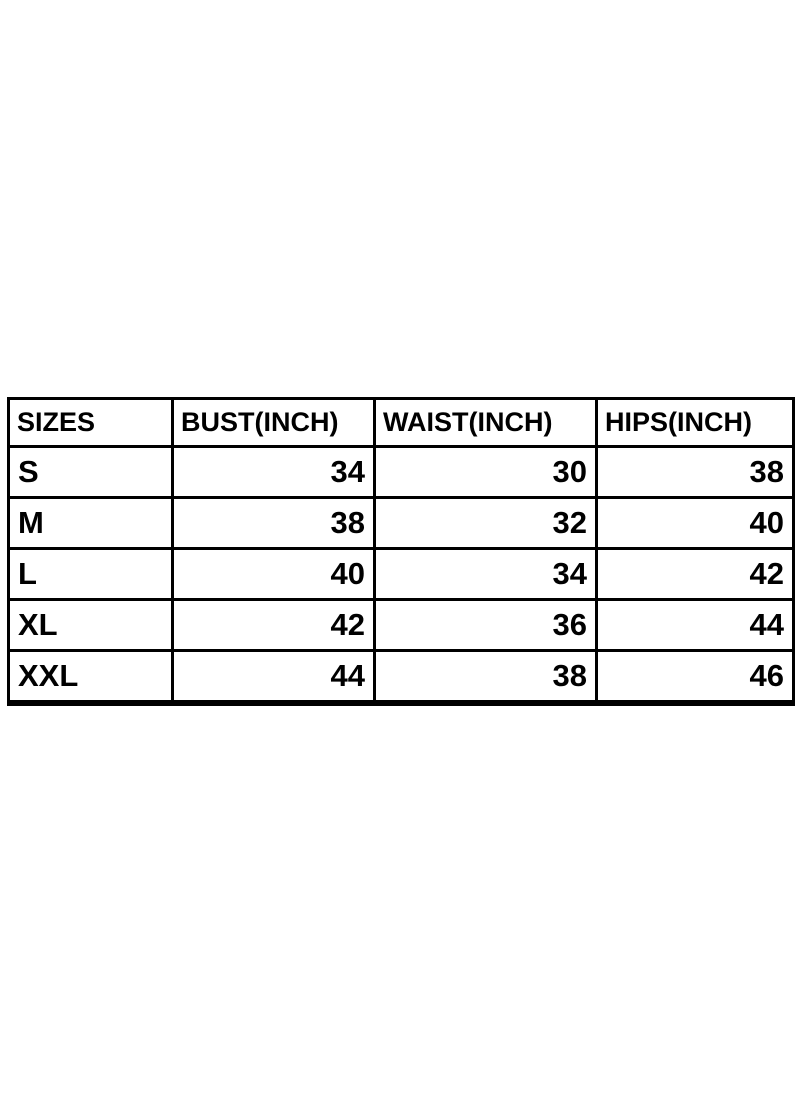 This screenshot has height=1100, width=800. What do you see at coordinates (90, 677) in the screenshot?
I see `size-cell: XXL` at bounding box center [90, 677].